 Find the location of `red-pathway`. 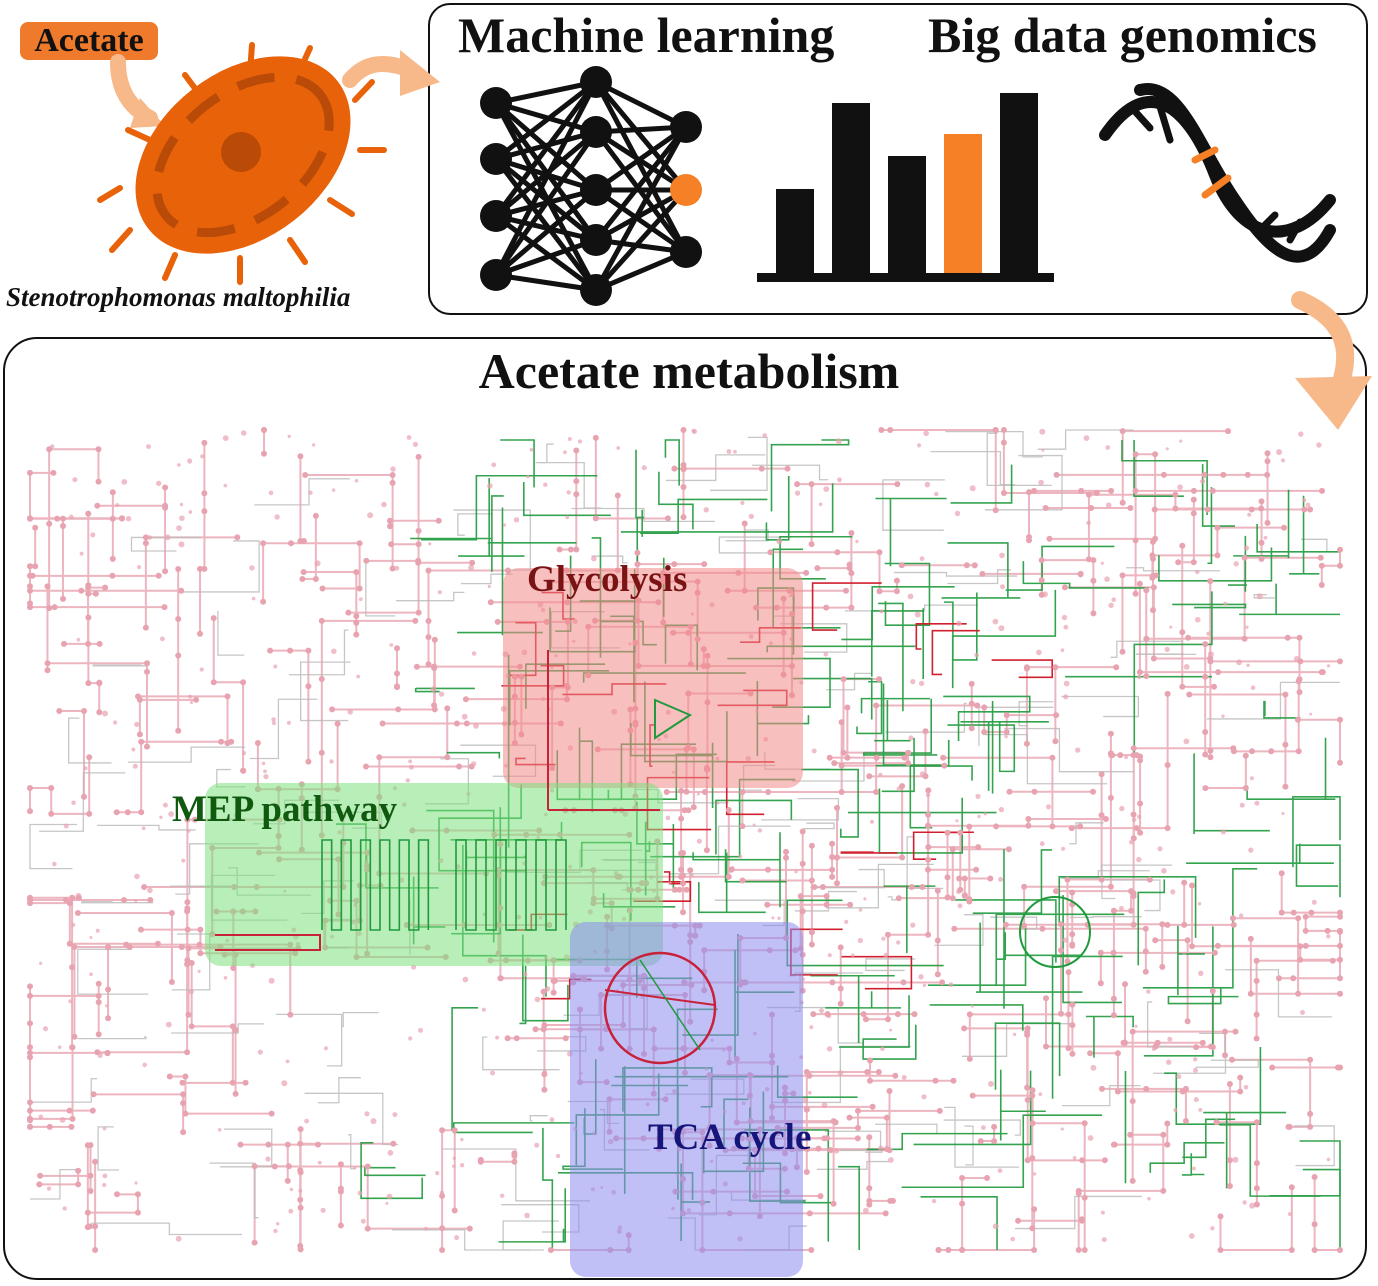

red-pathway is located at coordinates (943, 845).